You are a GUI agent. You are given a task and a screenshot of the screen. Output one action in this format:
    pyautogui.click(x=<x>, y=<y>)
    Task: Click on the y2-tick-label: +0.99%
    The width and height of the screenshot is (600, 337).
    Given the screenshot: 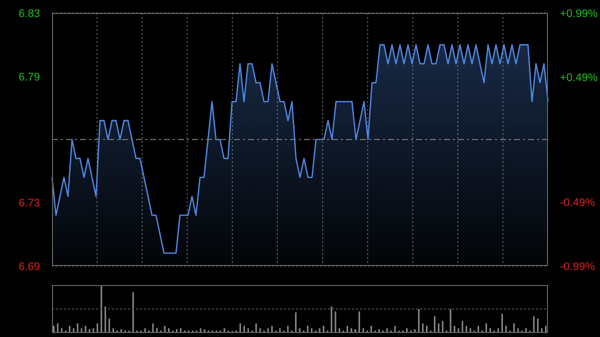 What is the action you would take?
    pyautogui.click(x=579, y=14)
    